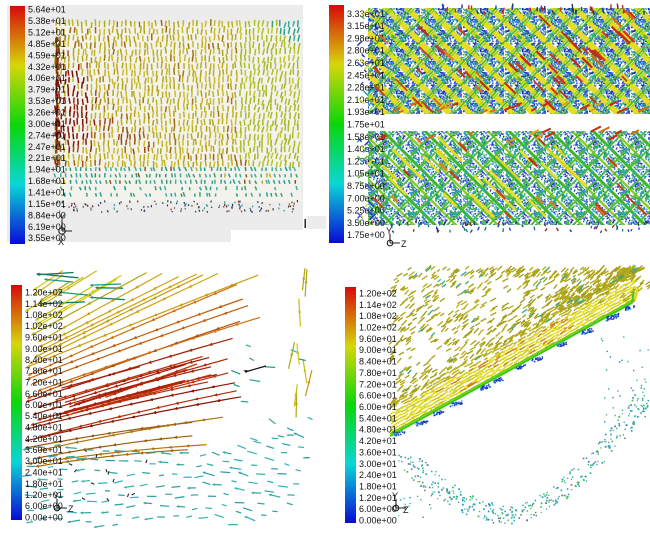 The height and width of the screenshot is (536, 650). Describe the element at coordinates (47, 227) in the screenshot. I see `svg-text: 6.19e+00` at that location.